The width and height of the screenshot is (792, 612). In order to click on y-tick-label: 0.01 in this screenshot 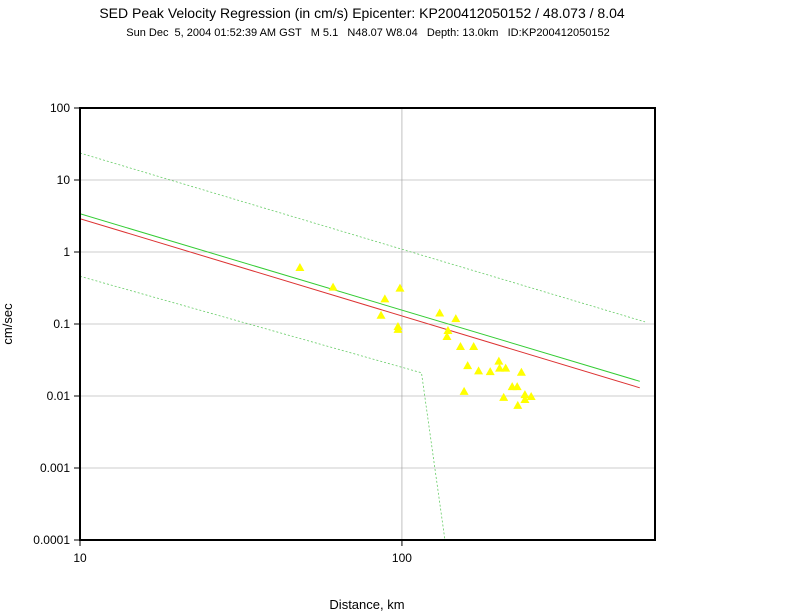, I will do `click(59, 396)`.